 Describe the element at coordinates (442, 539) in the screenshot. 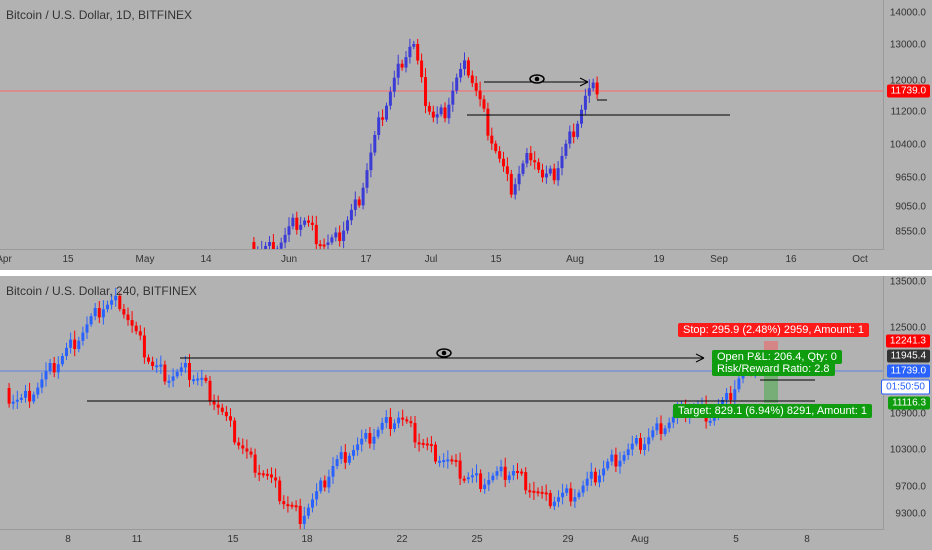

I see `h4-time-axis: 8 11 15 18 22 25 29 Aug 5 8` at that location.